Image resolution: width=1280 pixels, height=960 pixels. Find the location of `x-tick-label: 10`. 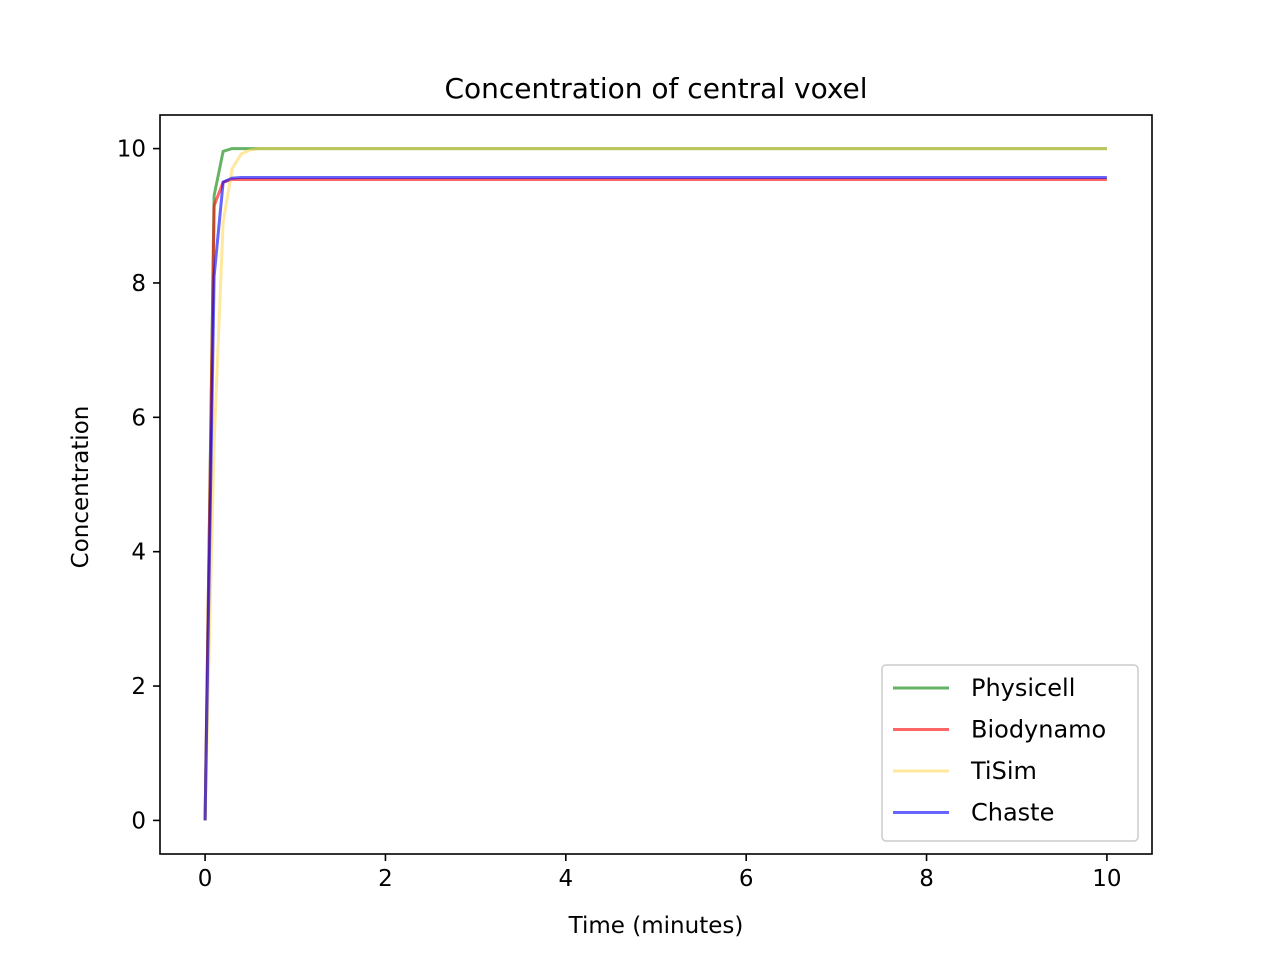

x-tick-label: 10 is located at coordinates (1106, 879).